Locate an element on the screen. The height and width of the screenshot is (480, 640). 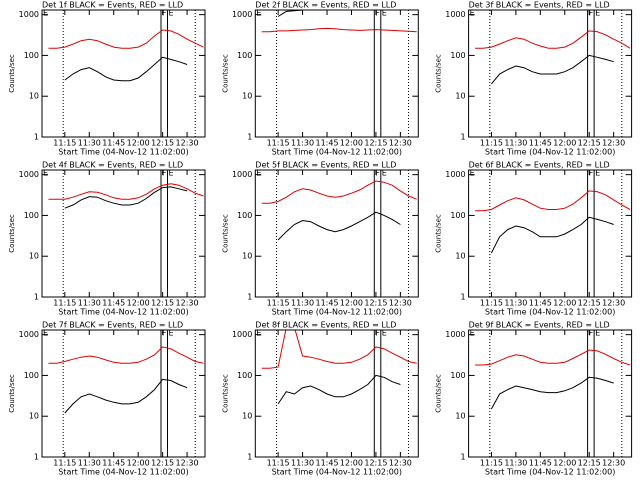
chart-title: Det 6f BLACK = Events, RED = LLD is located at coordinates (539, 165).